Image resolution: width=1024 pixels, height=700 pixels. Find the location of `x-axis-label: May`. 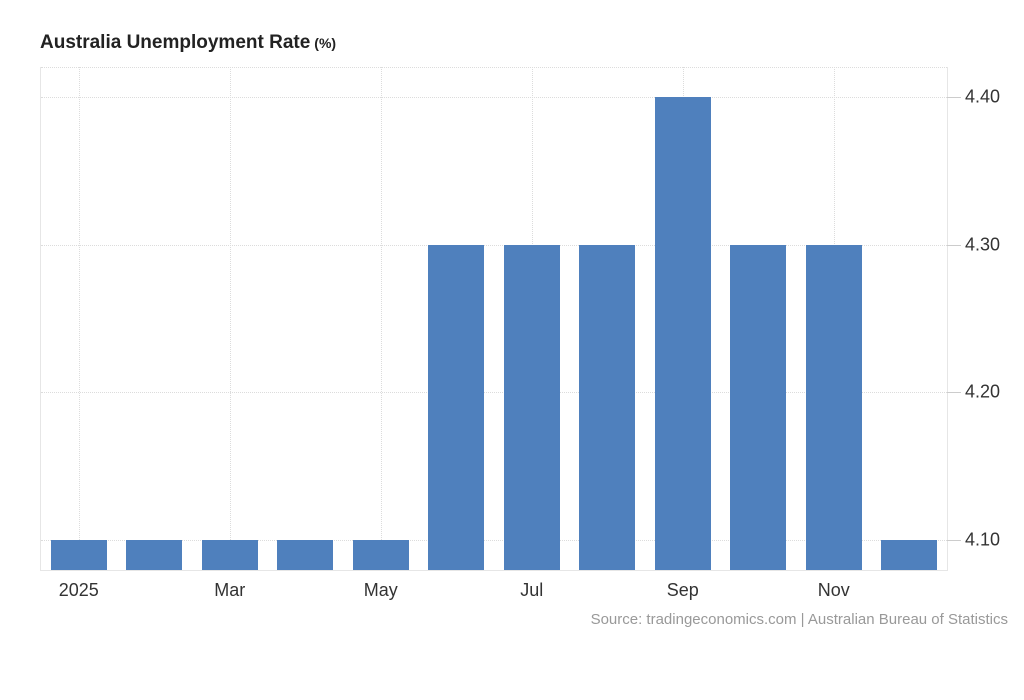

x-axis-label: May is located at coordinates (380, 590).